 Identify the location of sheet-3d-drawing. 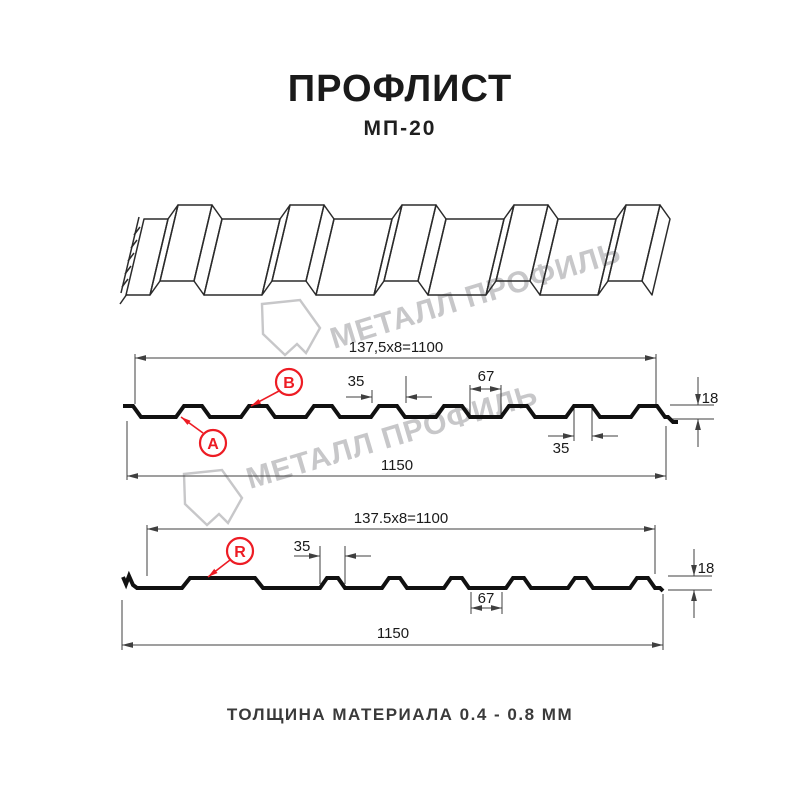
(395, 254).